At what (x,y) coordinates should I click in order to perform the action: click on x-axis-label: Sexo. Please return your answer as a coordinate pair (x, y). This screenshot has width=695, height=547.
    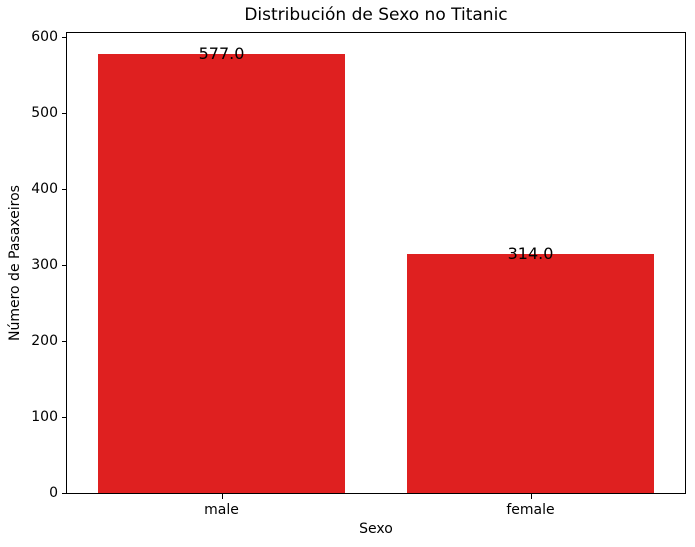
    Looking at the image, I should click on (376, 529).